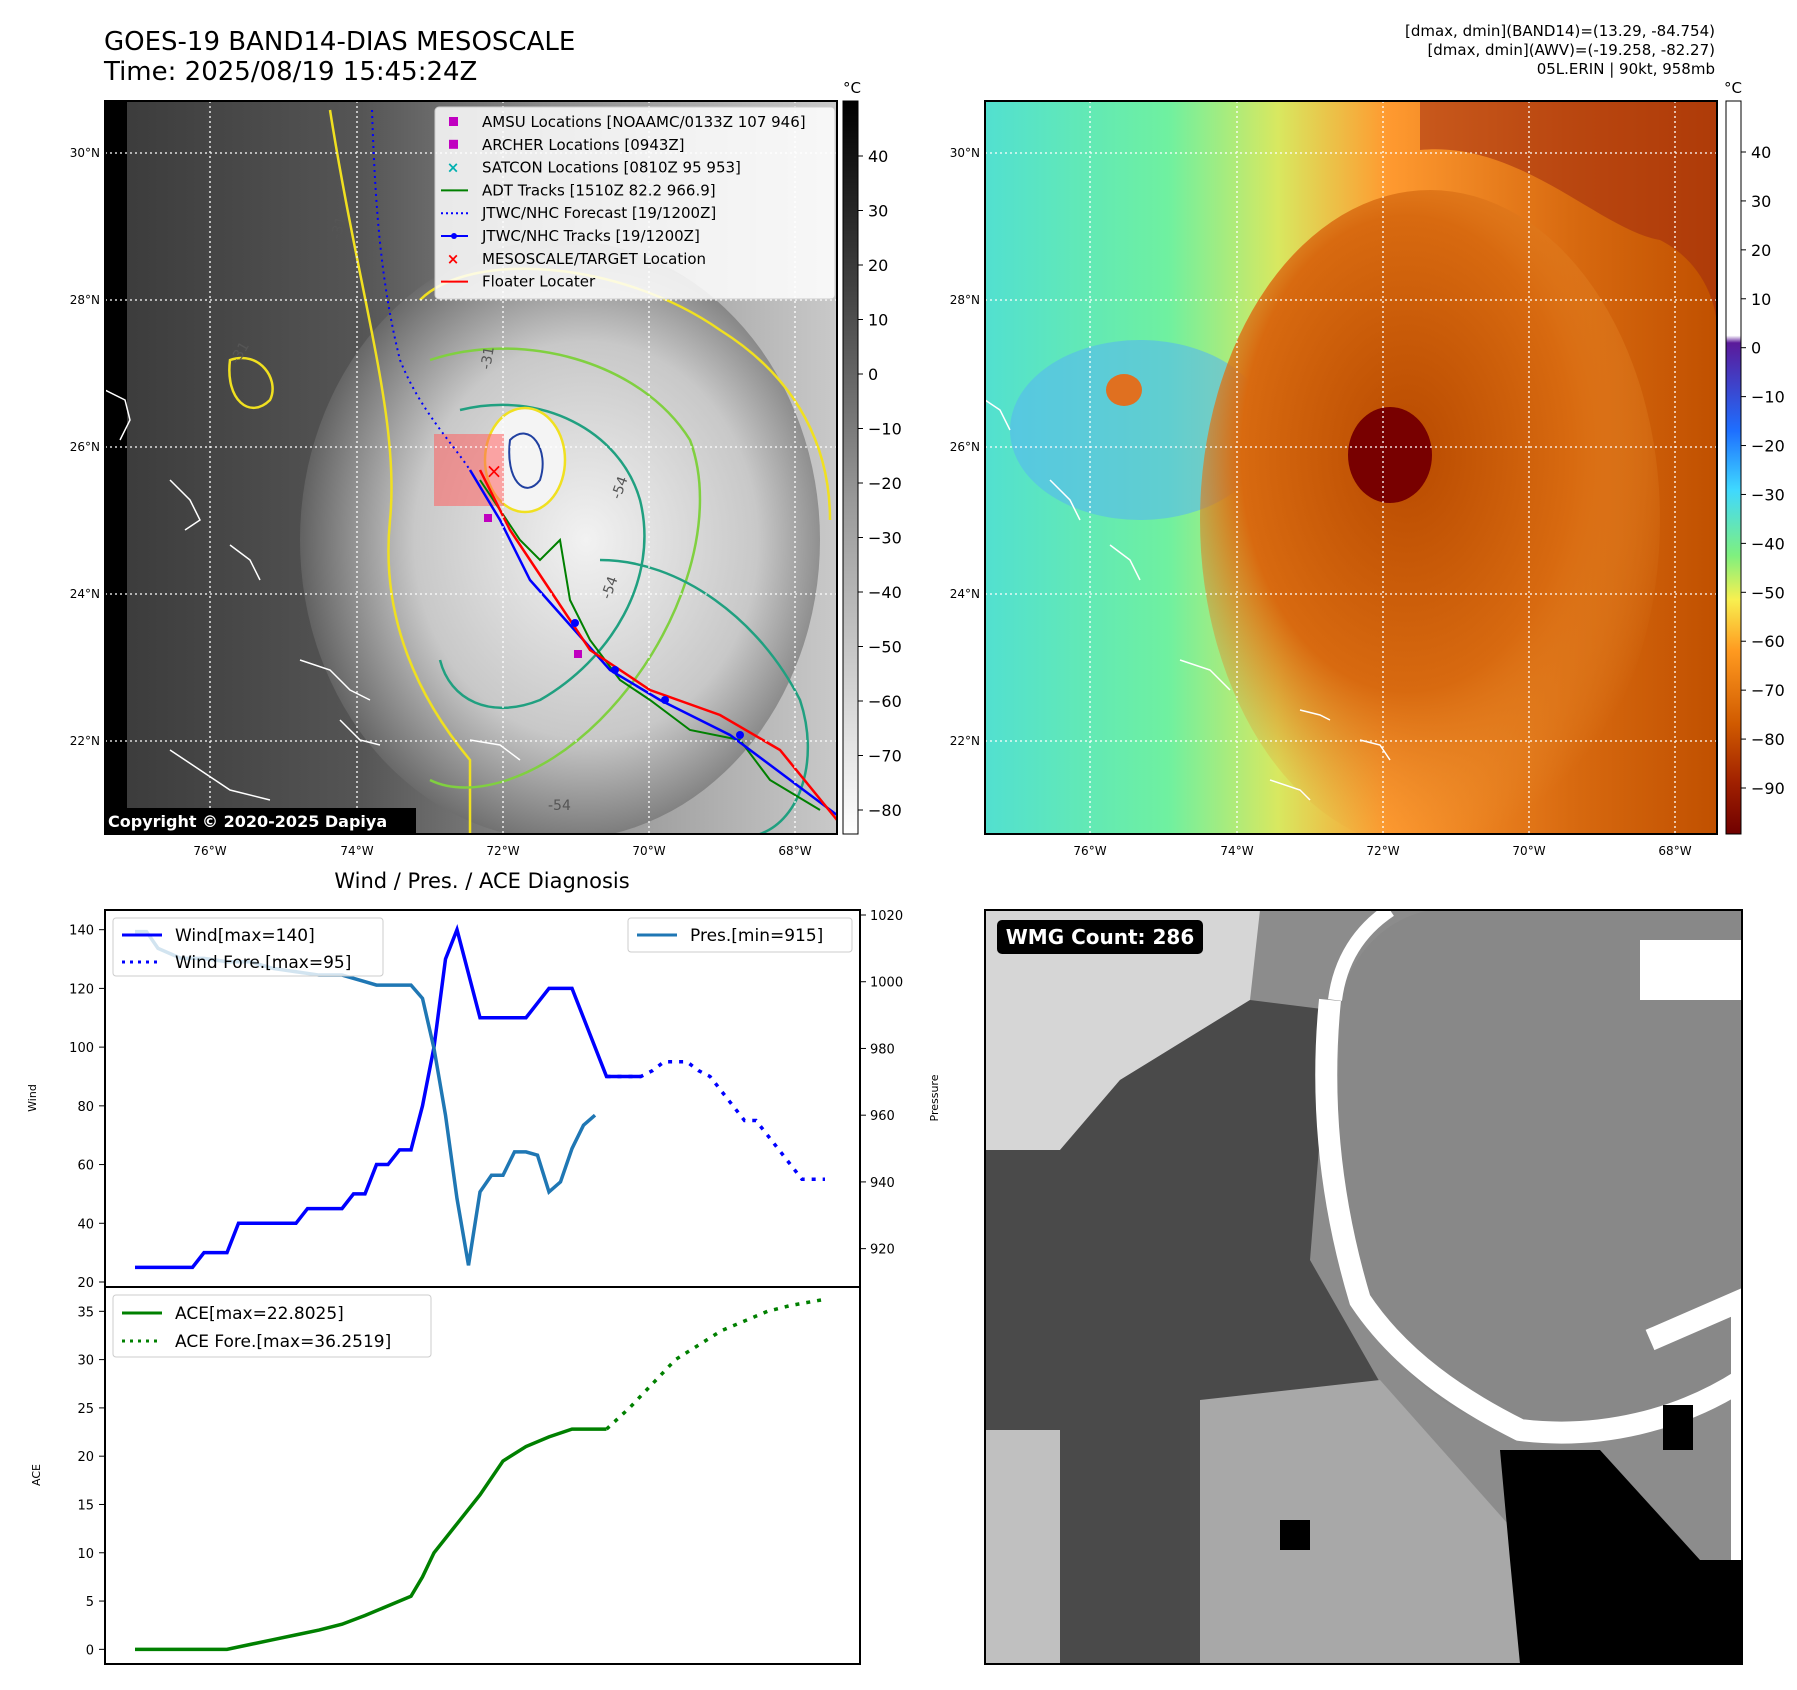 This screenshot has height=1690, width=1797. I want to click on ace-ytick: 30, so click(85, 1361).